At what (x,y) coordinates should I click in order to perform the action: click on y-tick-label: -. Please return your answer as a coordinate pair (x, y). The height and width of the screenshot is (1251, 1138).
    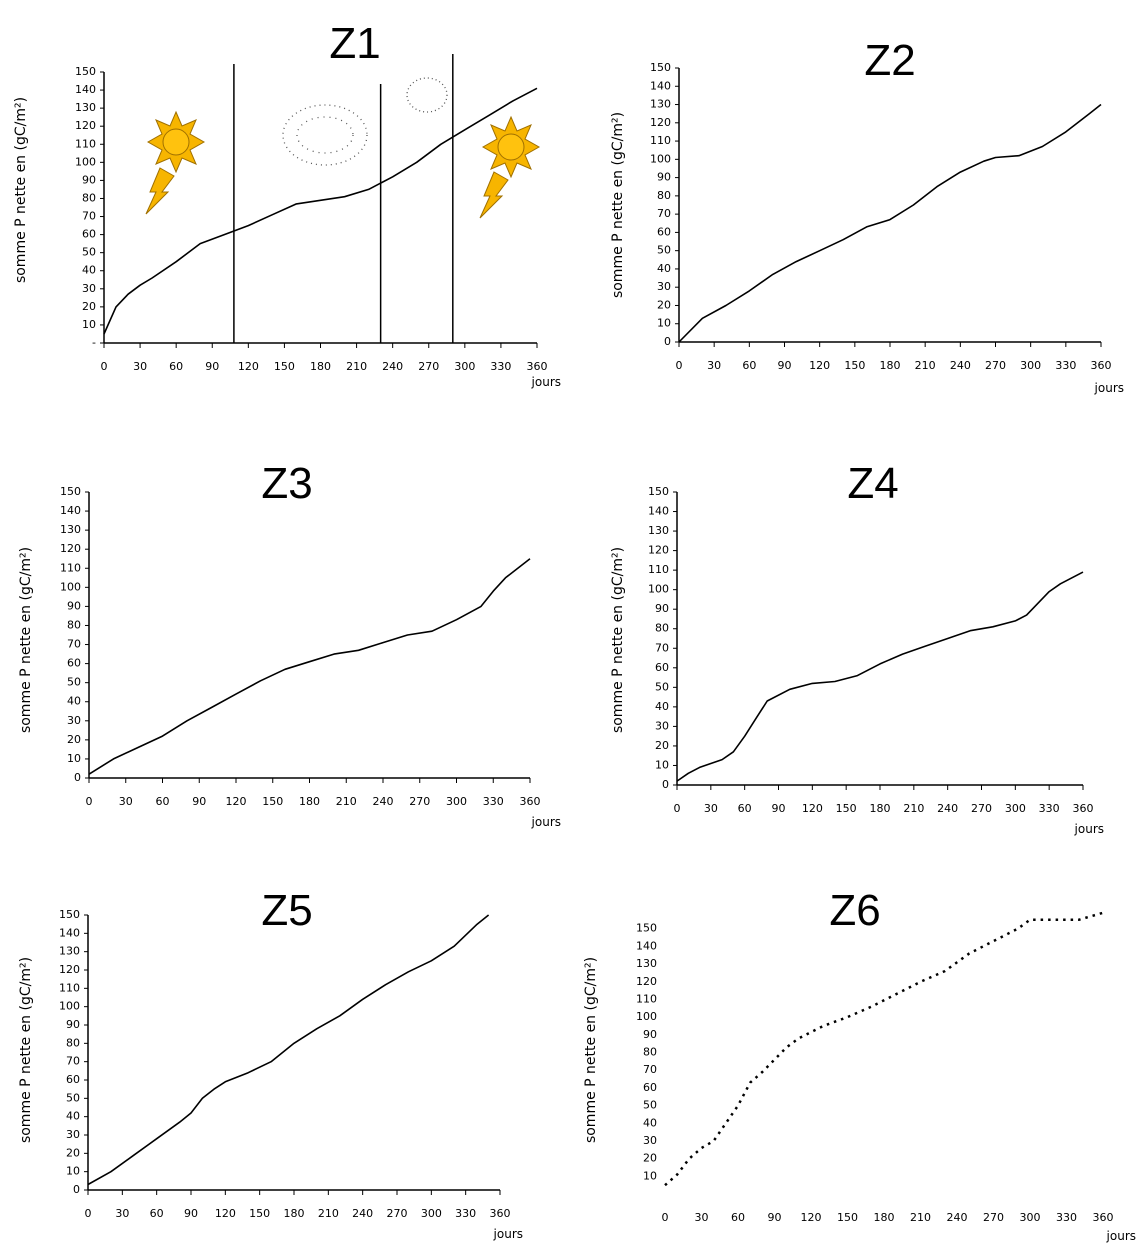
    Looking at the image, I should click on (94, 342).